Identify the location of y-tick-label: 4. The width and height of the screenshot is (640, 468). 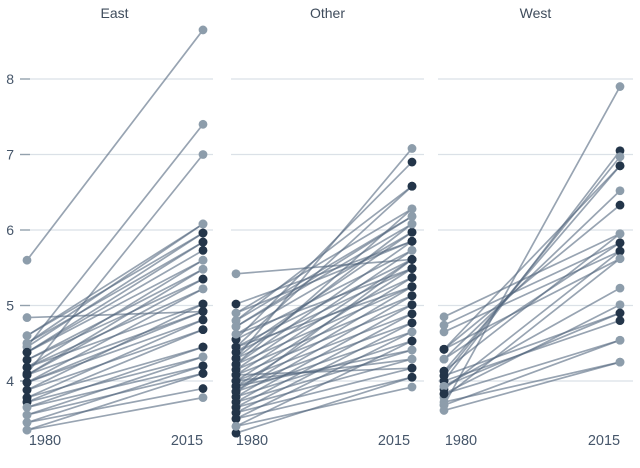
(10, 381).